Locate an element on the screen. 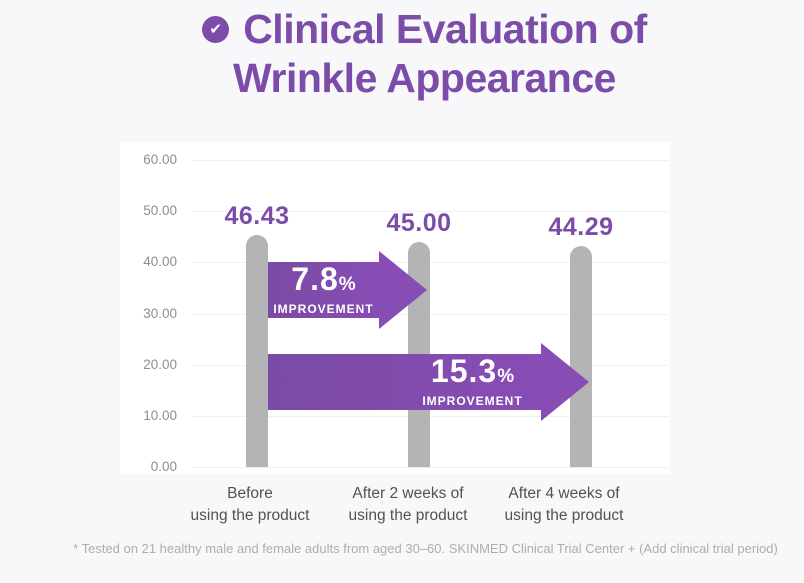  x-axis-label: After 2 weeks of using the product is located at coordinates (408, 504).